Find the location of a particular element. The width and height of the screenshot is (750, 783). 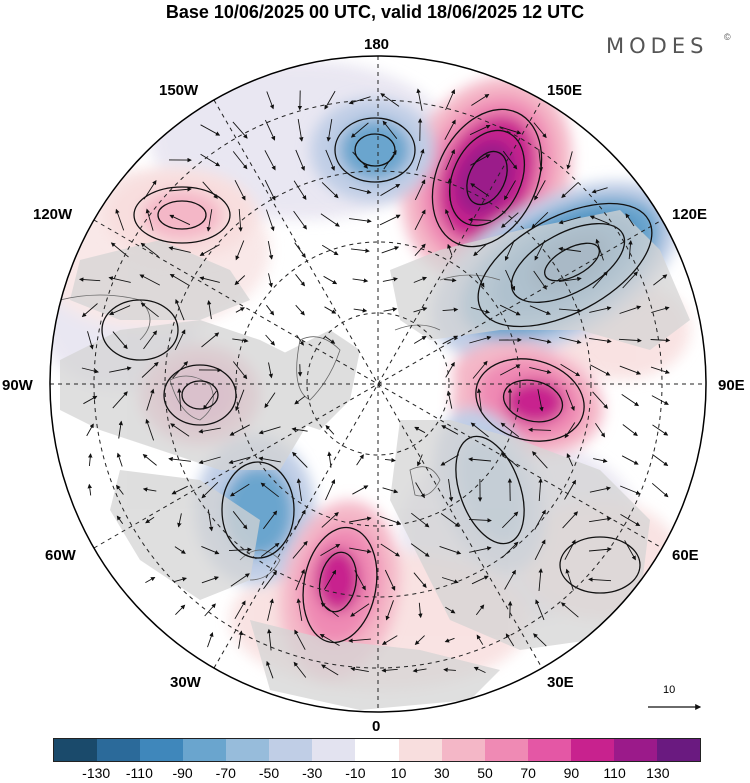

colorbar-label: 50 is located at coordinates (485, 773).